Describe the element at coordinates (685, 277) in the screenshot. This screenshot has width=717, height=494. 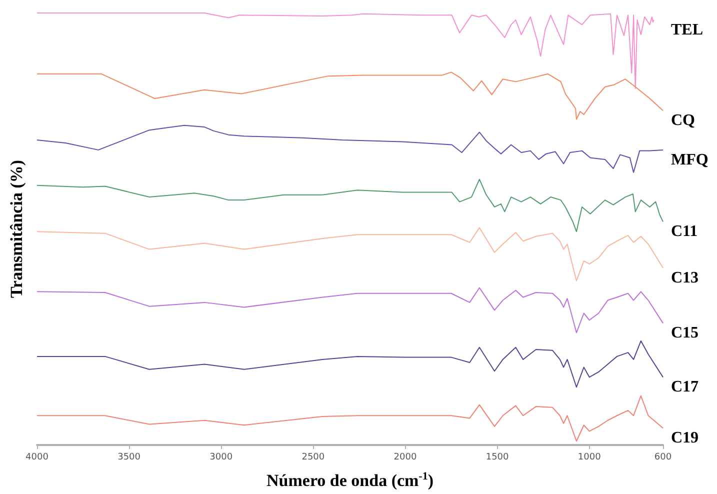
I see `series-label: C13` at that location.